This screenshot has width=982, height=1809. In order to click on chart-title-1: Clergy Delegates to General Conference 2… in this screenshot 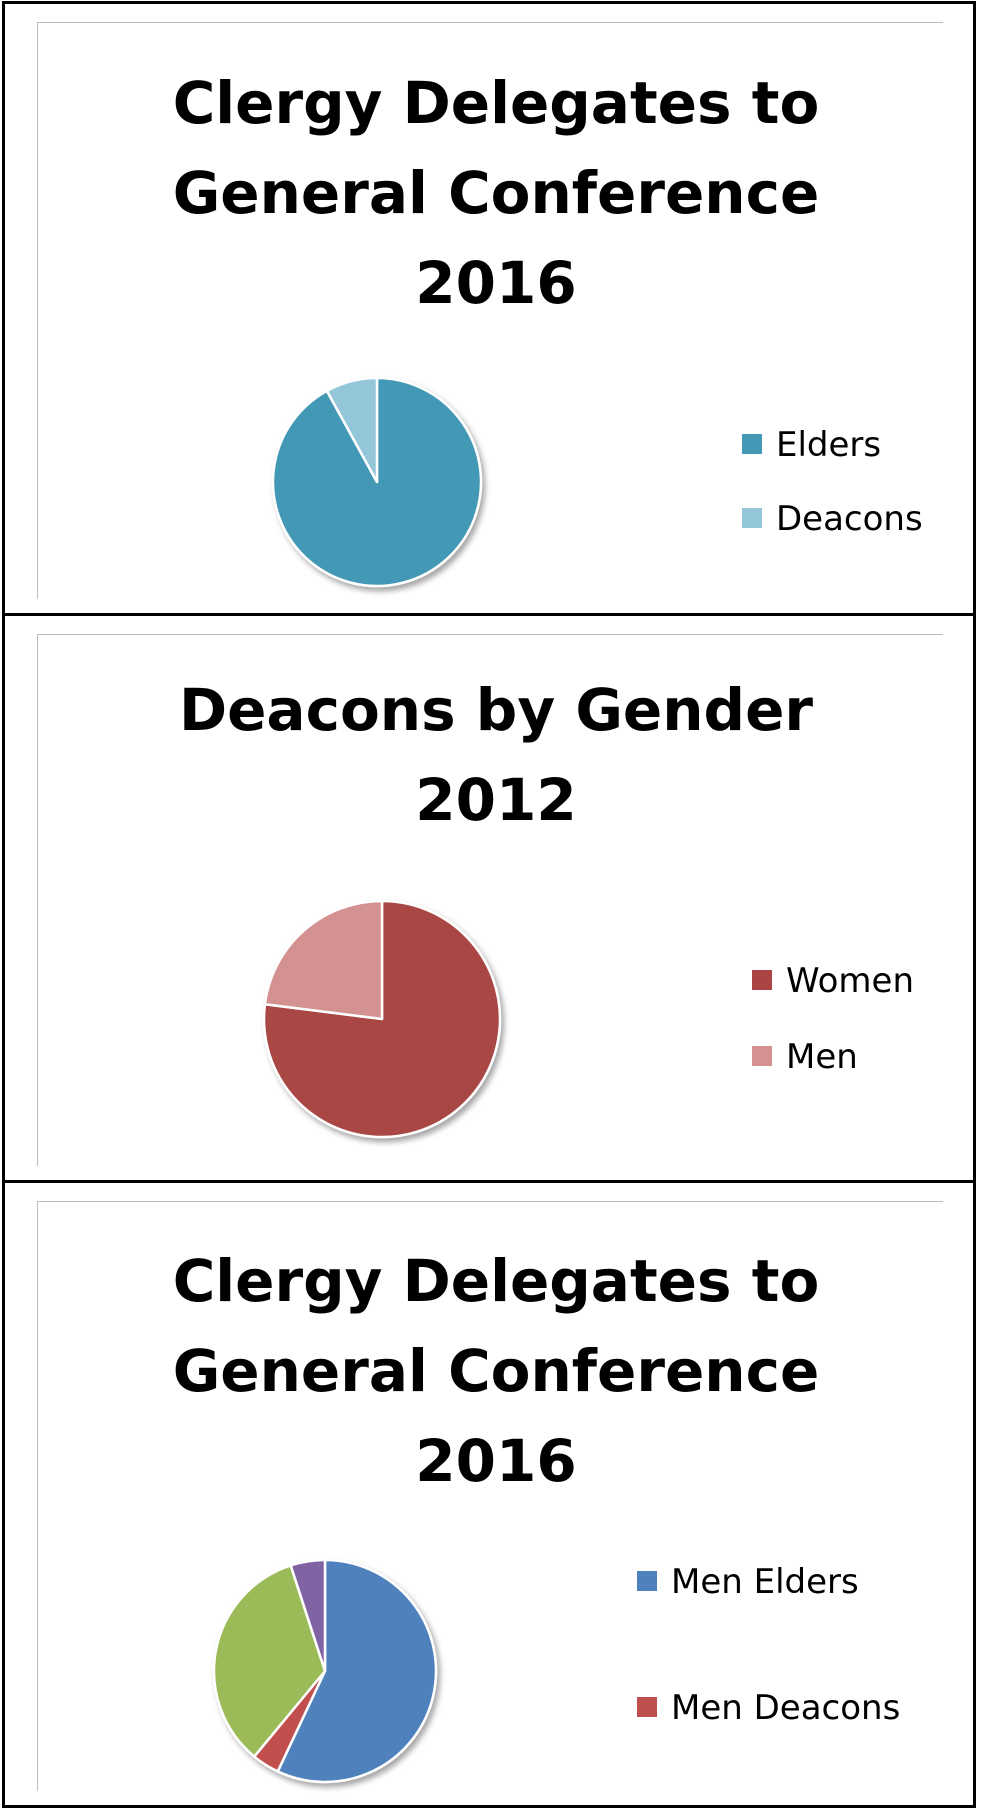, I will do `click(496, 193)`.